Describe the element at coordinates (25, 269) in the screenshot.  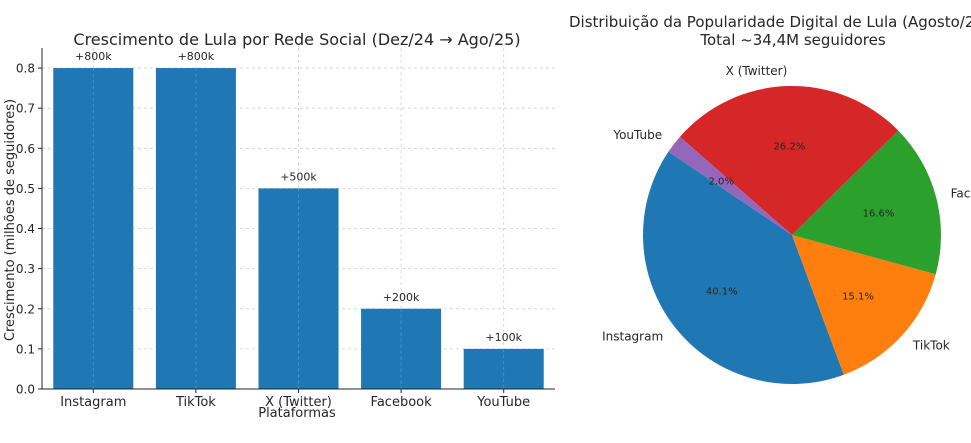
I see `bar-ytick-label: 0.3` at that location.